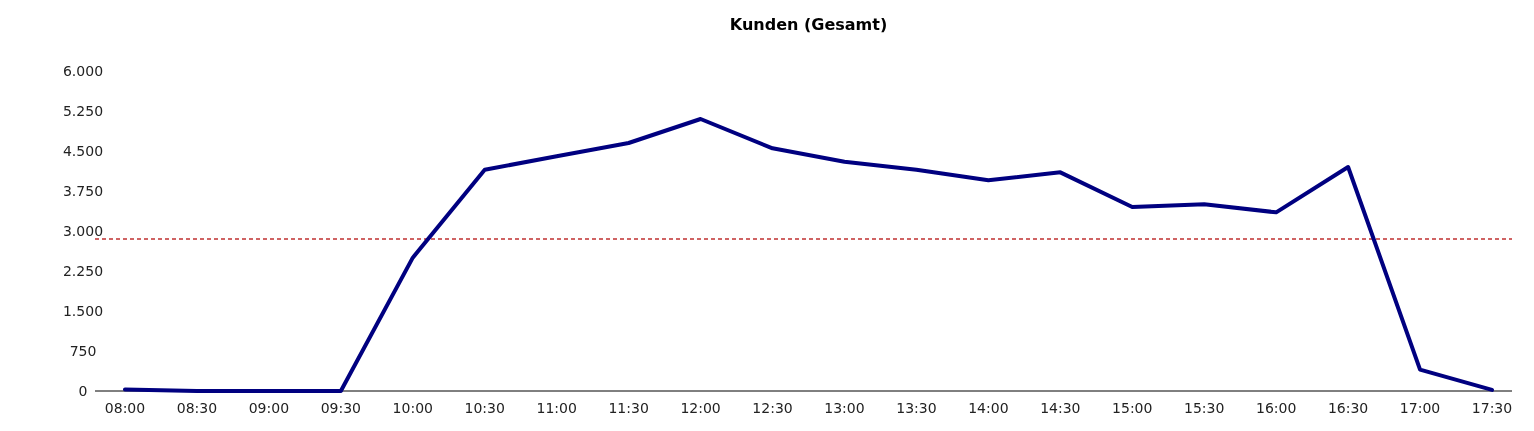  What do you see at coordinates (1132, 408) in the screenshot?
I see `x-tick-label: 15:00` at bounding box center [1132, 408].